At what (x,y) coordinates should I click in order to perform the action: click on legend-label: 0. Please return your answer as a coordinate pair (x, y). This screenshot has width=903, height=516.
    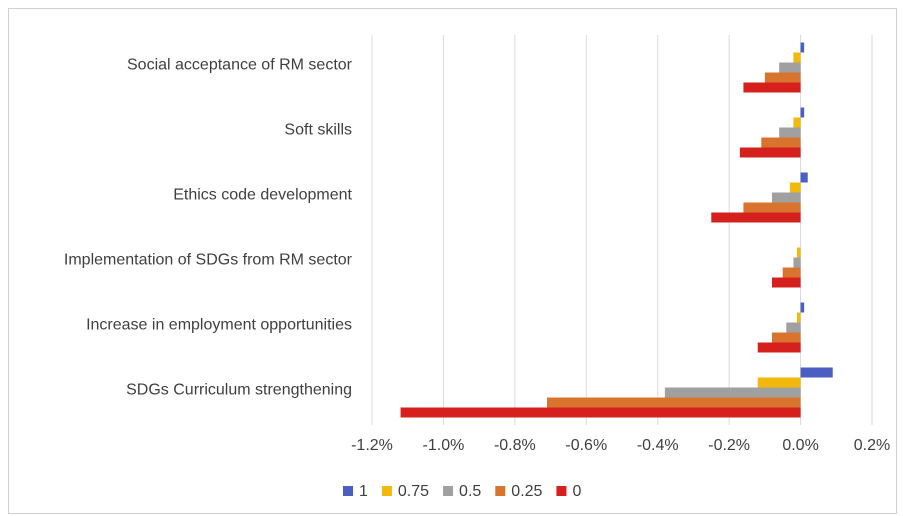
    Looking at the image, I should click on (576, 491).